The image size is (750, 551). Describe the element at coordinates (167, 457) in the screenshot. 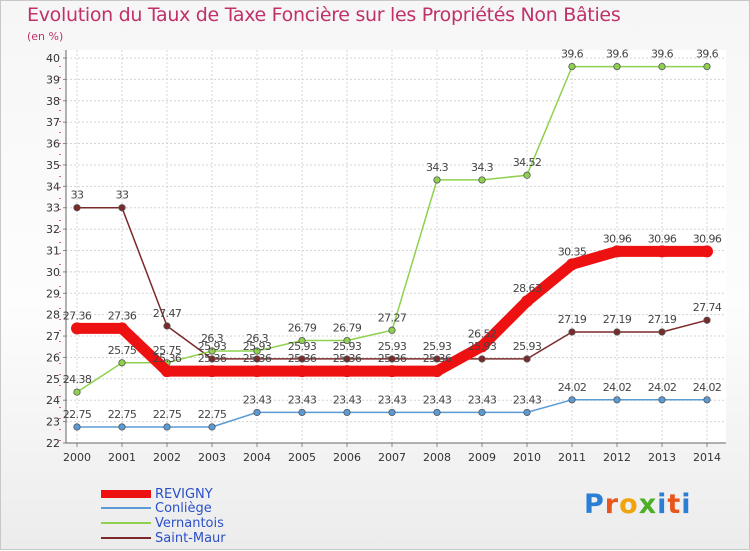

I see `x-tick-label: 2002` at that location.